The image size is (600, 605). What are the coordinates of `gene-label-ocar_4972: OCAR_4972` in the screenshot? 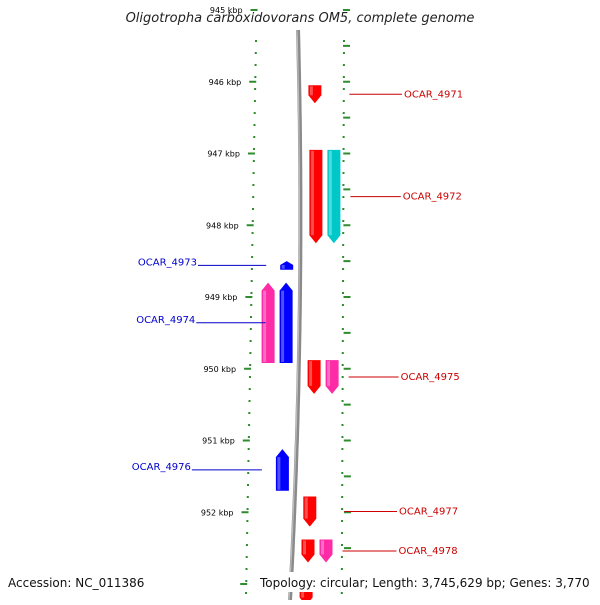 It's located at (432, 197).